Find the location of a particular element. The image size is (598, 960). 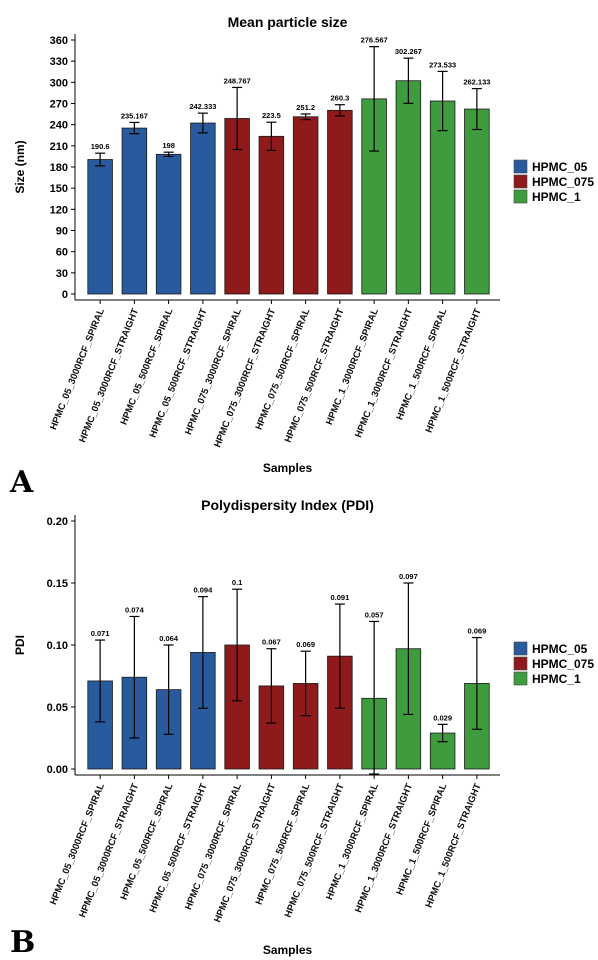

data-label: 0.029 is located at coordinates (442, 717).